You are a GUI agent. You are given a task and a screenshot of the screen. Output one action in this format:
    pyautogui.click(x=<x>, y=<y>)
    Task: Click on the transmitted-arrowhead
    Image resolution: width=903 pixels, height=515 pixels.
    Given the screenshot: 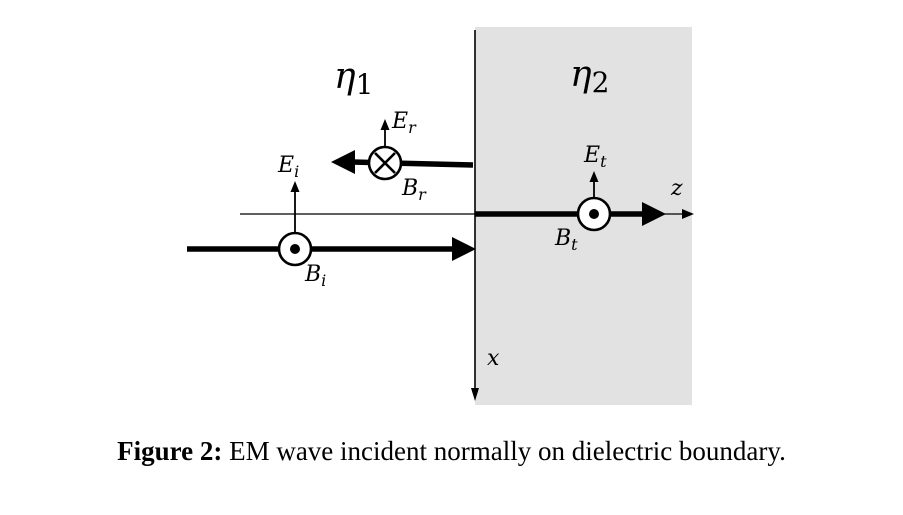 What is the action you would take?
    pyautogui.click(x=654, y=214)
    